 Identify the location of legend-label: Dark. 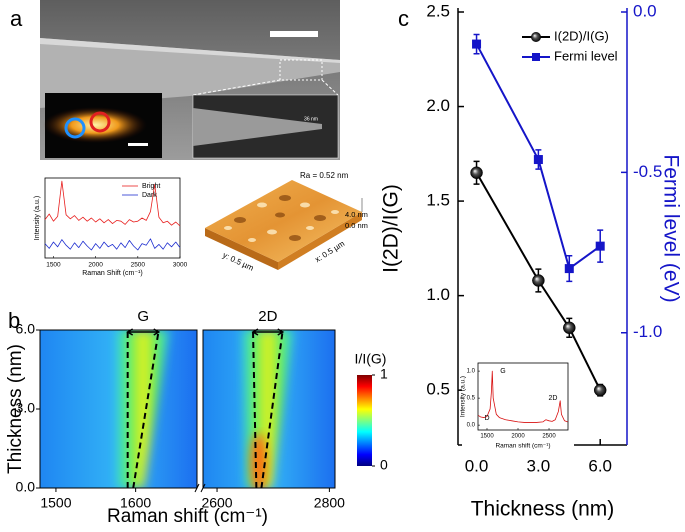
(149, 195).